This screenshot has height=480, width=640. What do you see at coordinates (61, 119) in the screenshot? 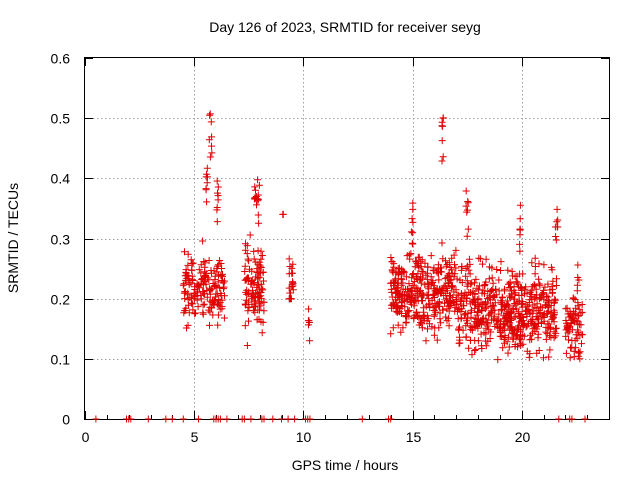
I see `y-tick-label: 0.5` at bounding box center [61, 119].